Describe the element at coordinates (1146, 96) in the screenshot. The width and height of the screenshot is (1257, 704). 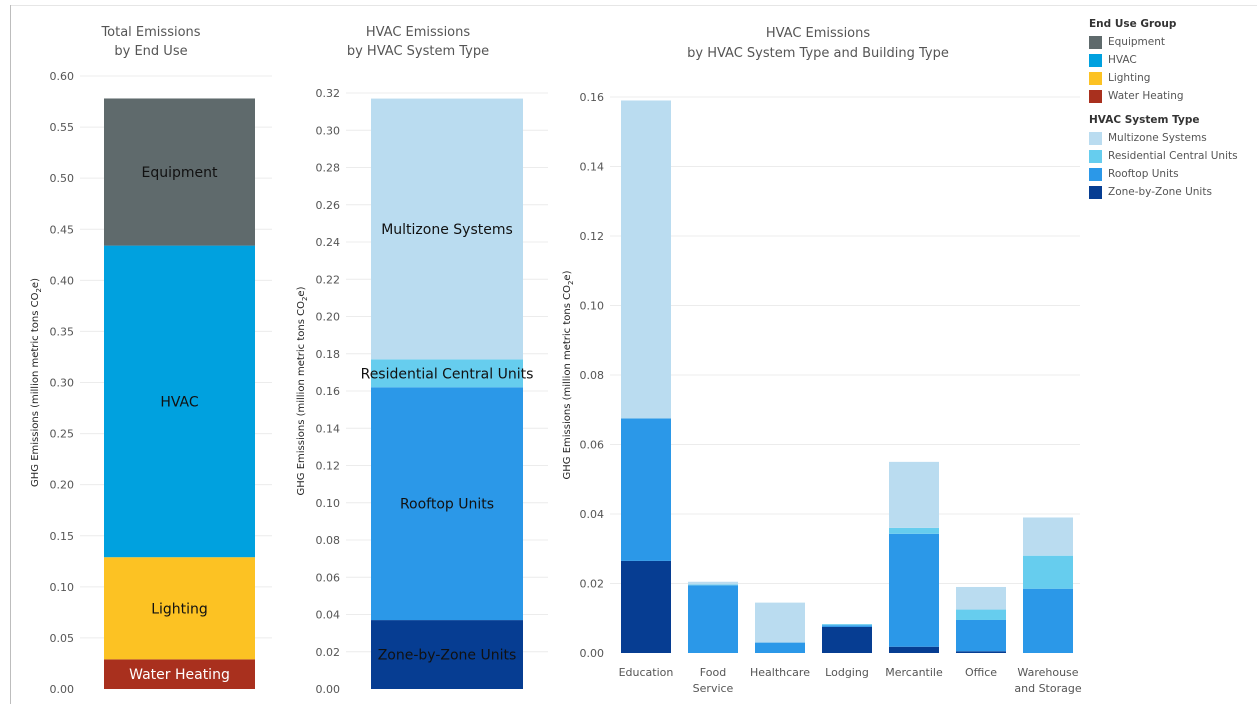
I see `legend-label: Water Heating` at that location.